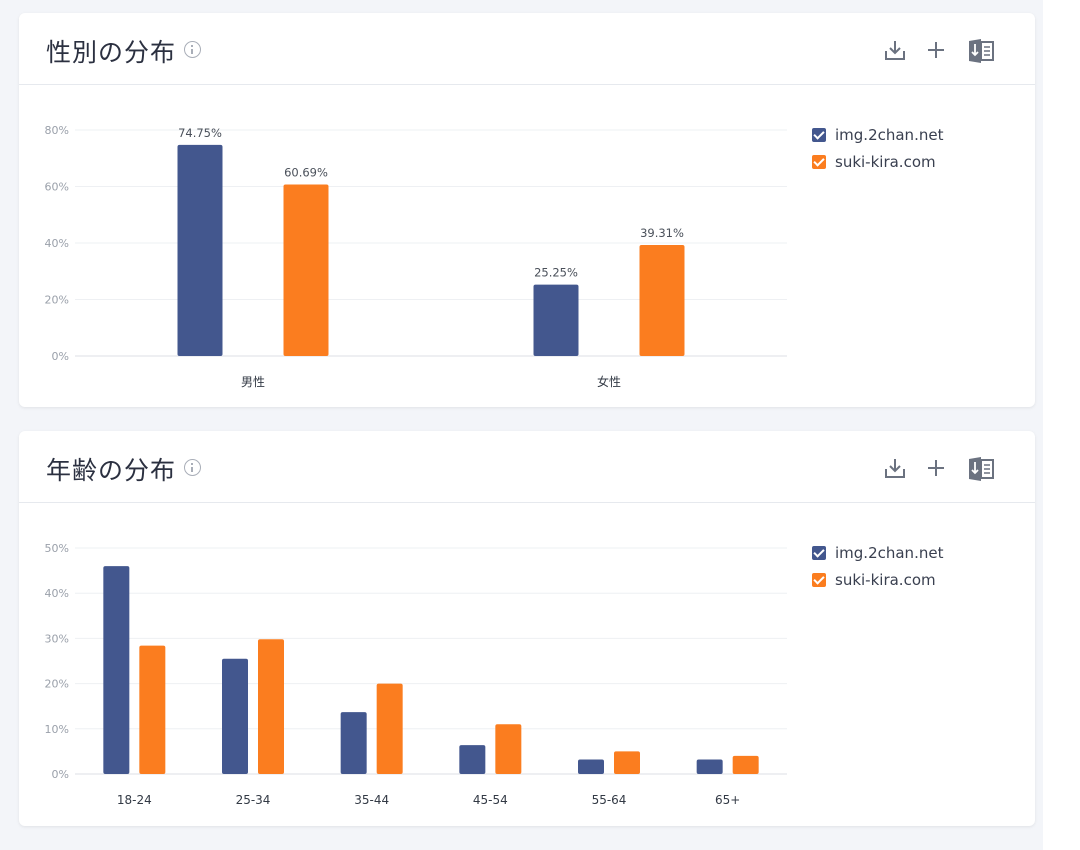 Image resolution: width=1080 pixels, height=850 pixels. I want to click on x-tick-label: 男性, so click(253, 382).